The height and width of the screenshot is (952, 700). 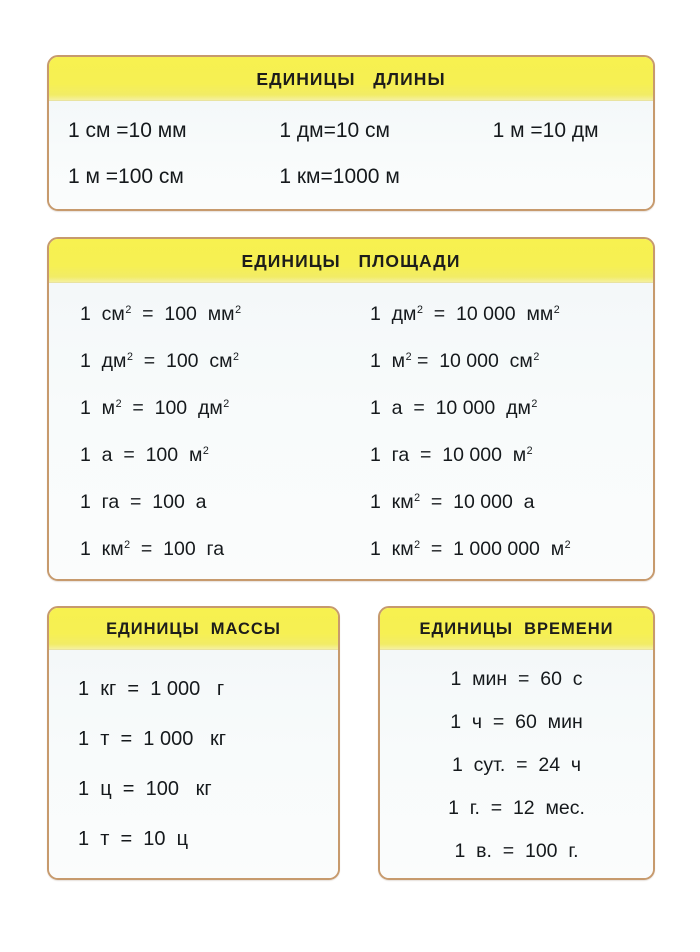 I want to click on conversion-cell: 1 км2 = 100 га, so click(x=152, y=549).